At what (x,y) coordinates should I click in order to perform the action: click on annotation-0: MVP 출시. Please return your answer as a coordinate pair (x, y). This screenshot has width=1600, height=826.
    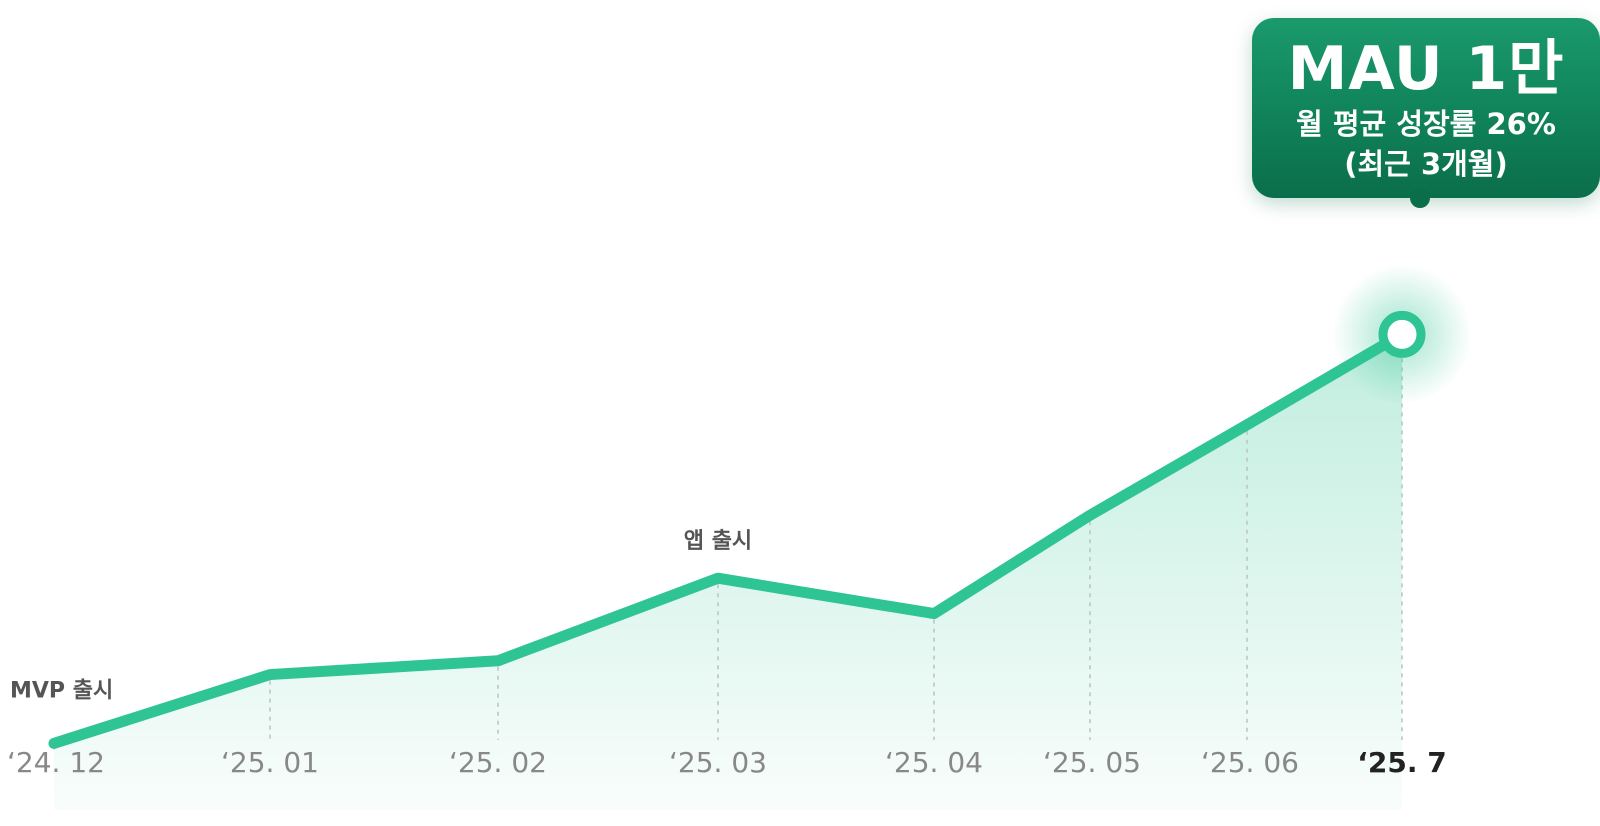
    Looking at the image, I should click on (61, 690).